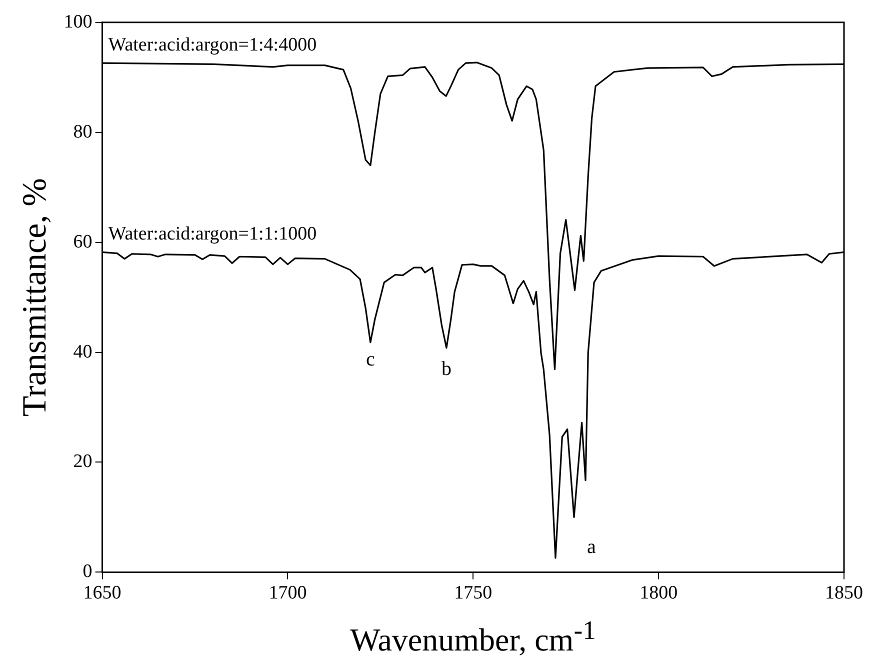 The height and width of the screenshot is (670, 876). What do you see at coordinates (287, 593) in the screenshot?
I see `x-tick-label: 1700` at bounding box center [287, 593].